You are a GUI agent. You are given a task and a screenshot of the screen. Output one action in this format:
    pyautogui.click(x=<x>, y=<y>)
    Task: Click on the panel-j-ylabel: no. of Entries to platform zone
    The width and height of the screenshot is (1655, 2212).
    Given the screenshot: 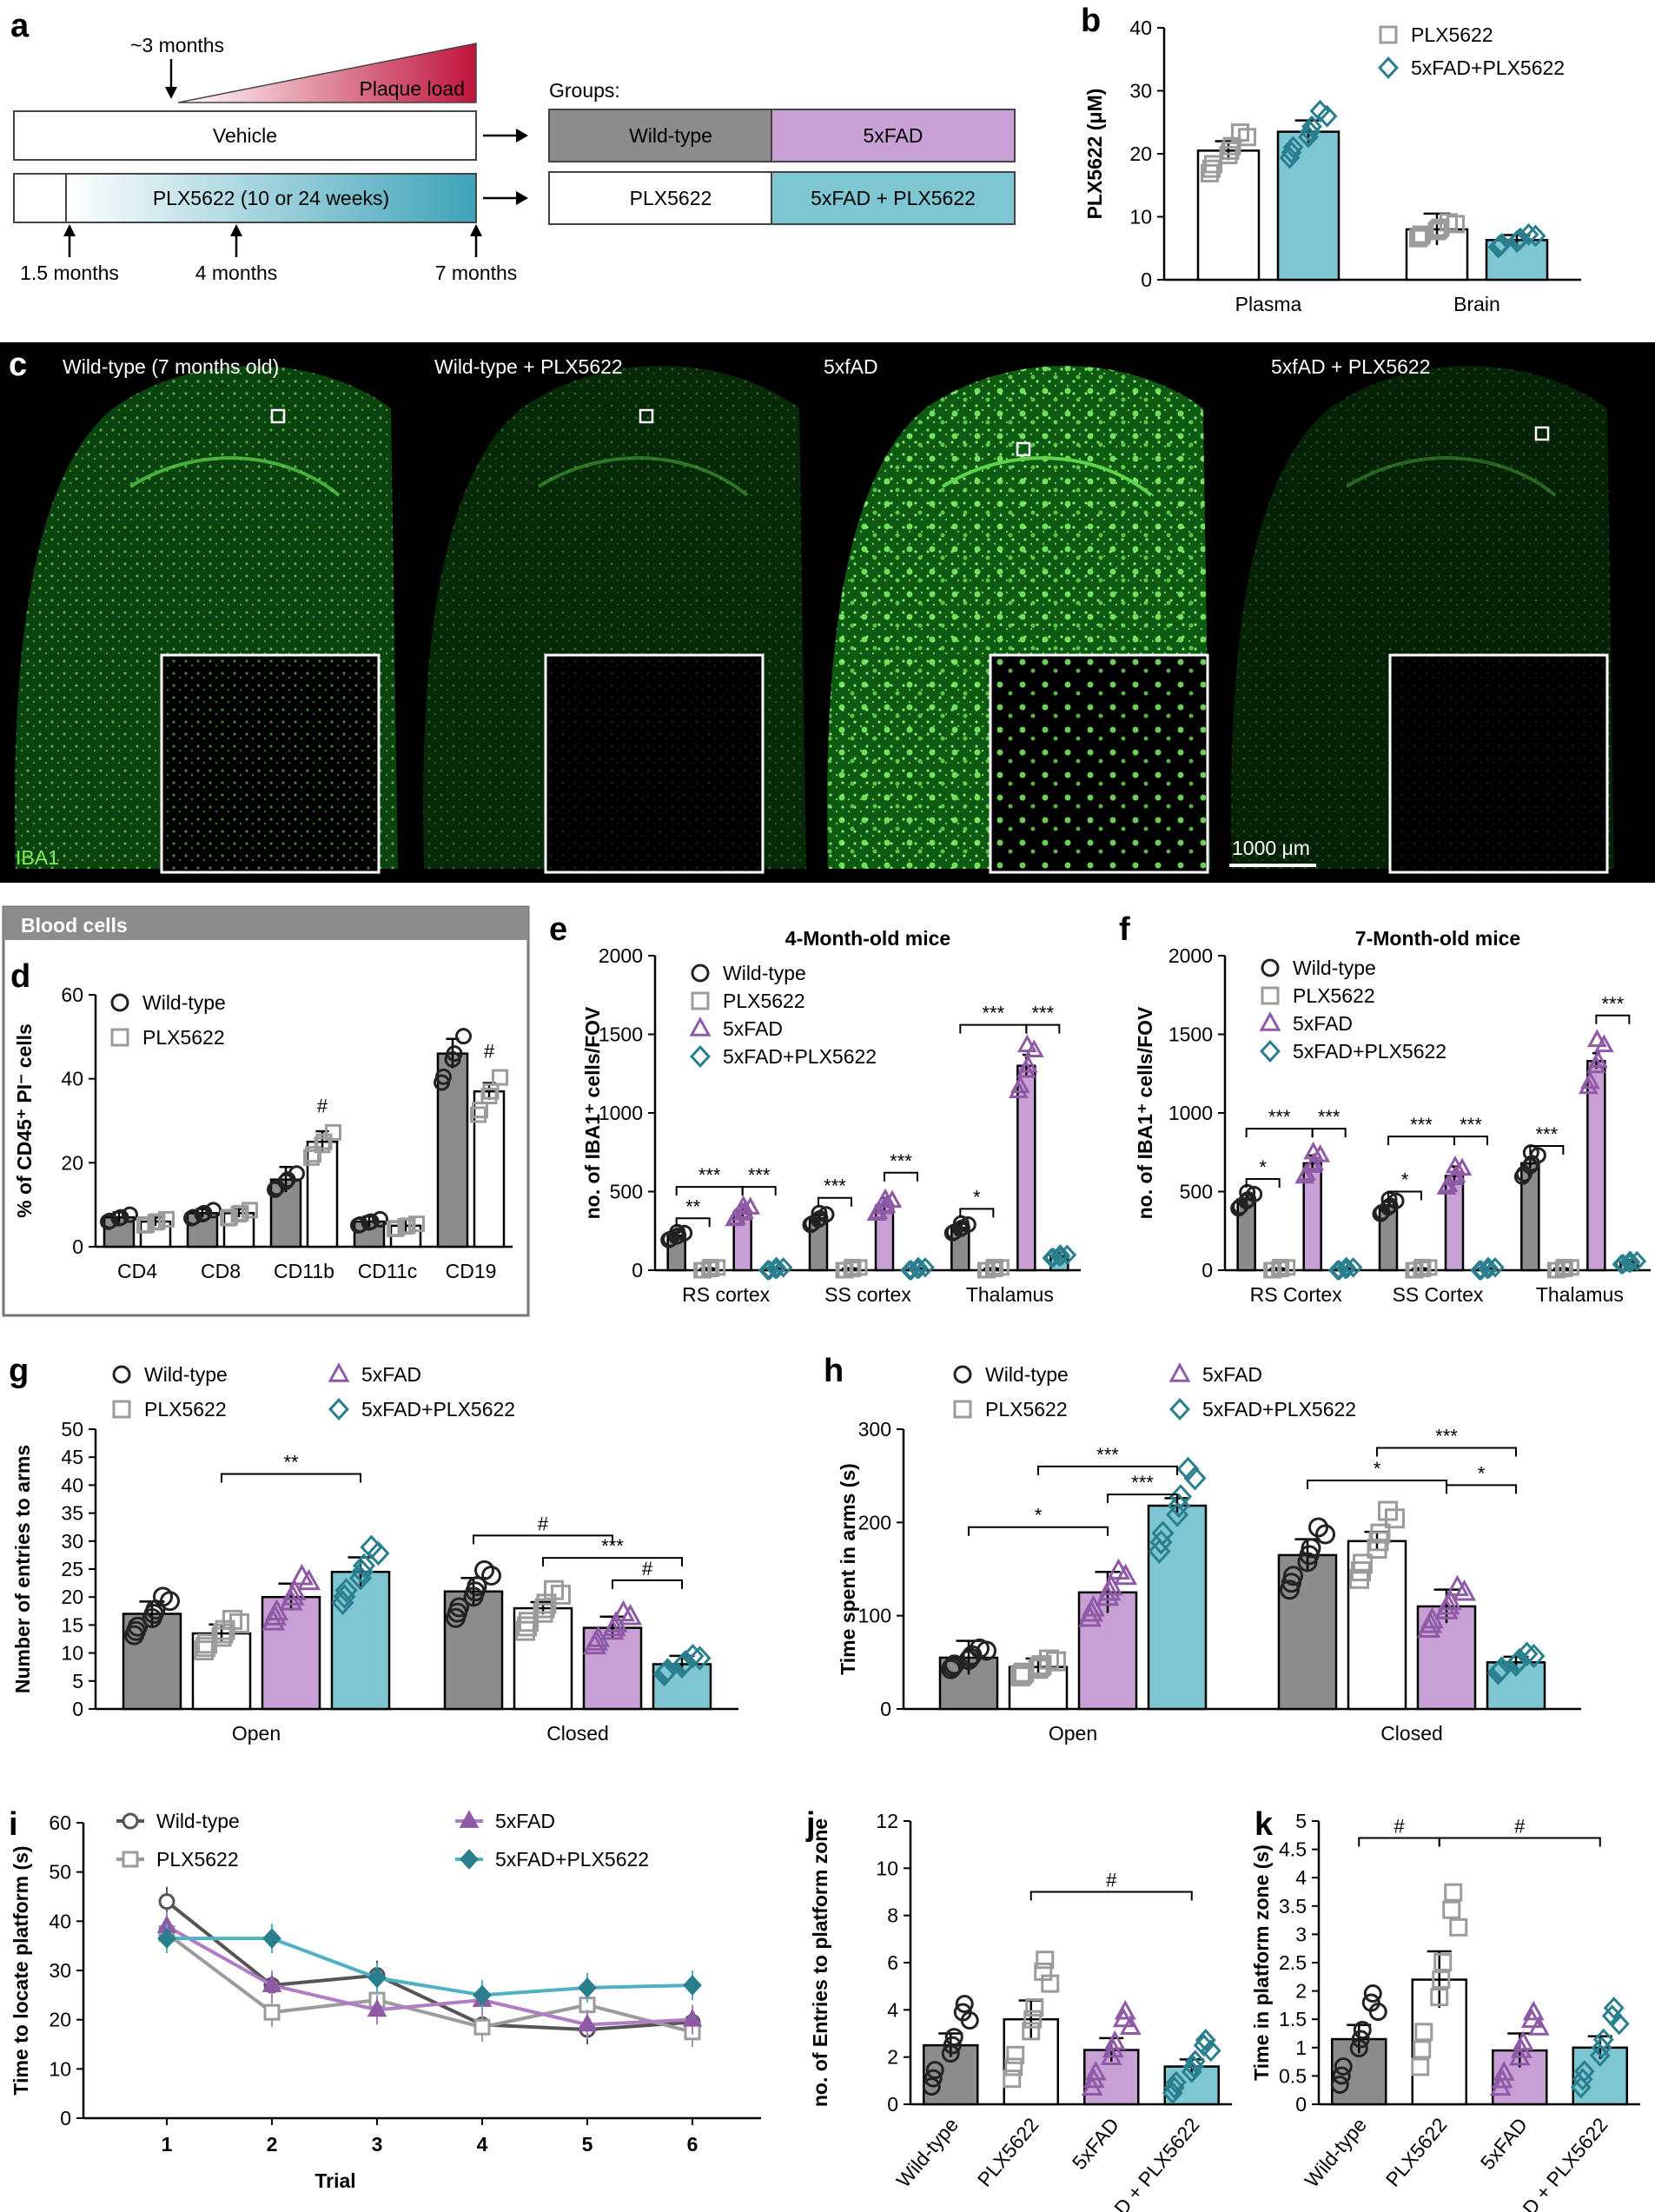 What is the action you would take?
    pyautogui.click(x=820, y=1962)
    